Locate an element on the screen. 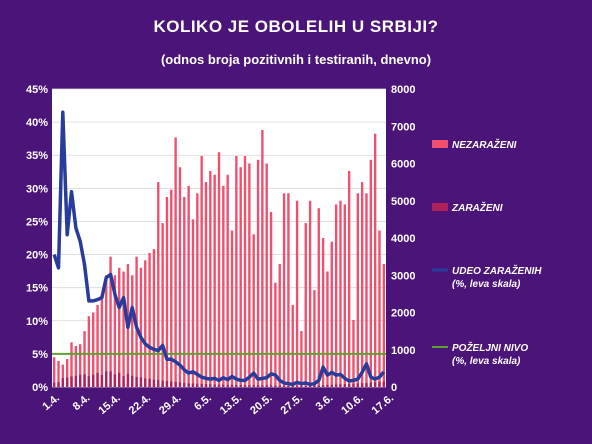 This screenshot has height=444, width=592. left-tick-label: 5% is located at coordinates (40, 355).